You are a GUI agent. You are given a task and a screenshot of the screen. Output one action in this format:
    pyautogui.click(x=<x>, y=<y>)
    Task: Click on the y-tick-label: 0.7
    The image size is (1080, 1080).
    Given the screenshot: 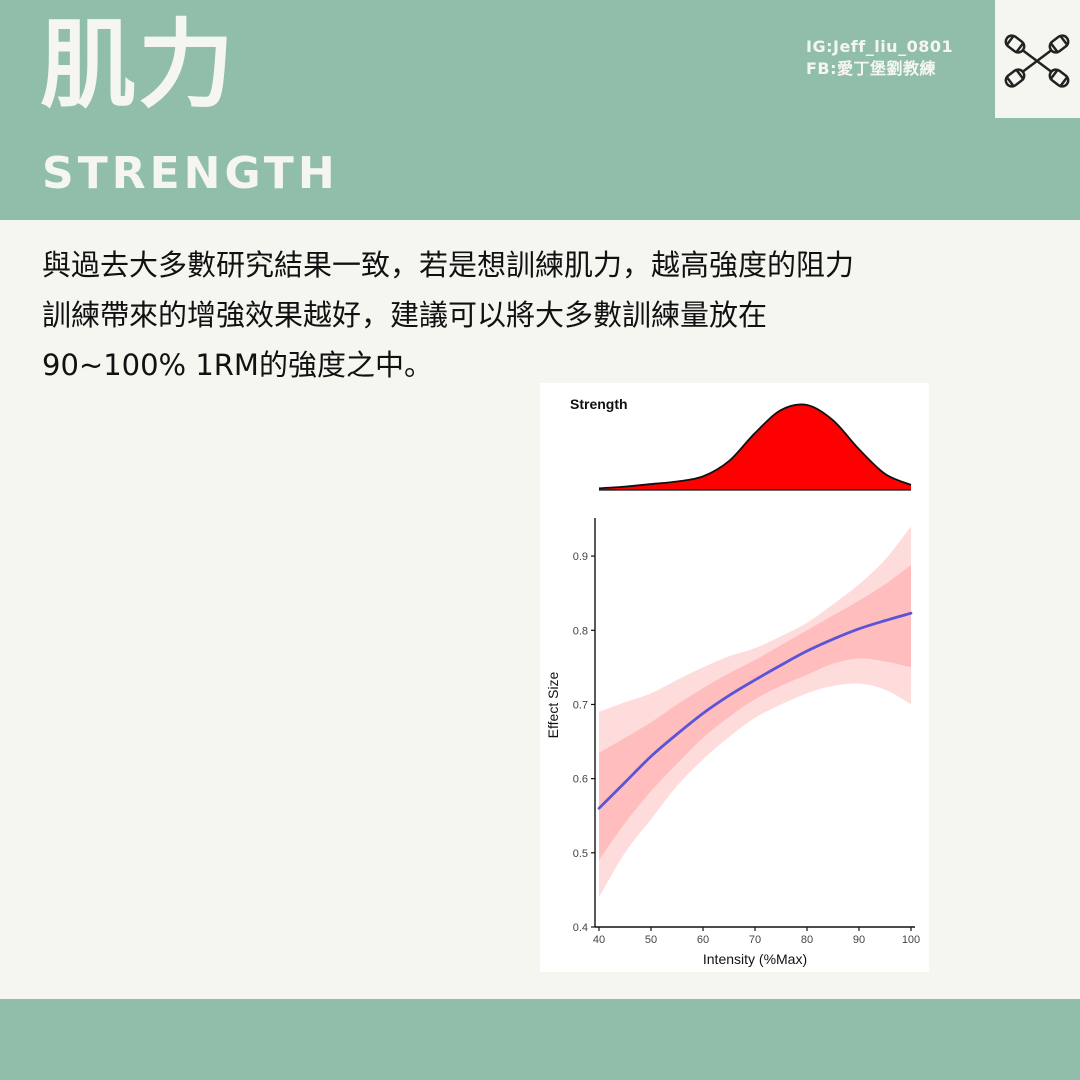 What is the action you would take?
    pyautogui.click(x=580, y=705)
    